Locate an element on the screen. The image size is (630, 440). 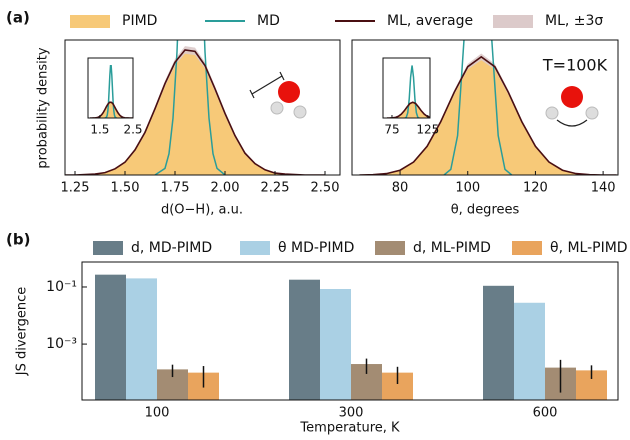
x-tick-label: 600 is located at coordinates (545, 413).